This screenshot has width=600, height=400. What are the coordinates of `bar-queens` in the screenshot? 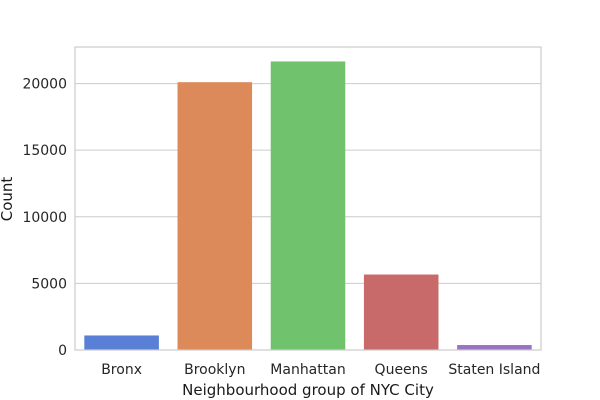 It's located at (401, 312).